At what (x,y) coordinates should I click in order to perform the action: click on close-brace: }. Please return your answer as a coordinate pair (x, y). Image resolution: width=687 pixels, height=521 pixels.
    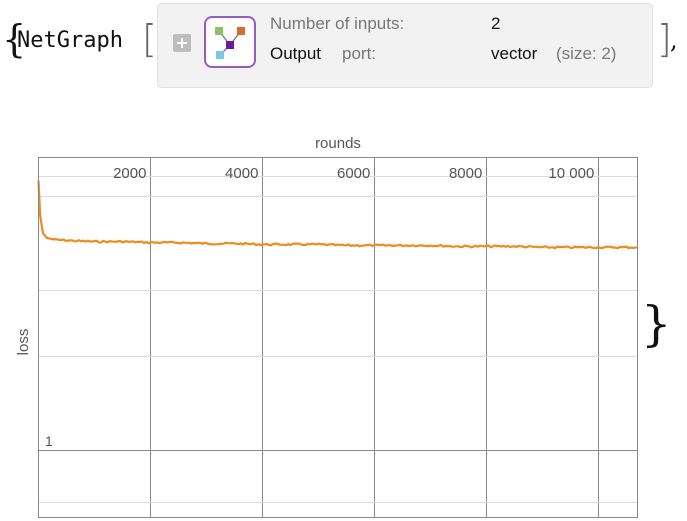
    Looking at the image, I should click on (656, 324).